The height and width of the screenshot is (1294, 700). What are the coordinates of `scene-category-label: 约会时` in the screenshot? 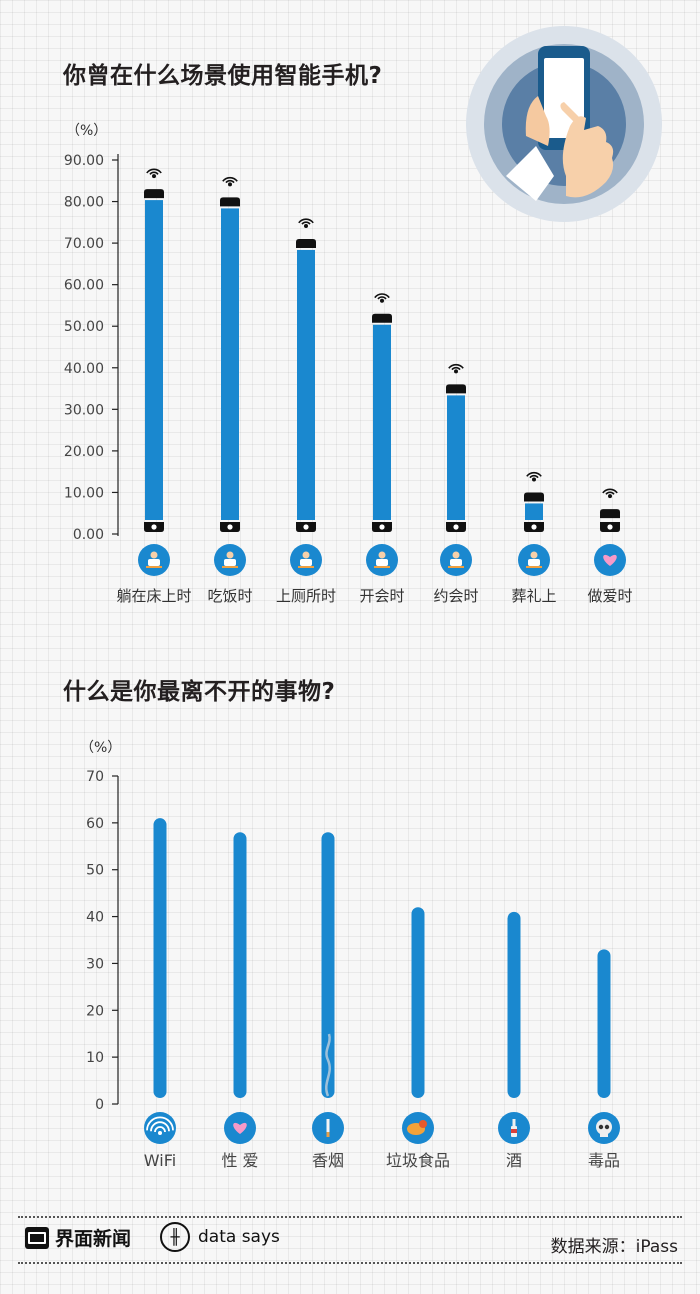 It's located at (455, 596).